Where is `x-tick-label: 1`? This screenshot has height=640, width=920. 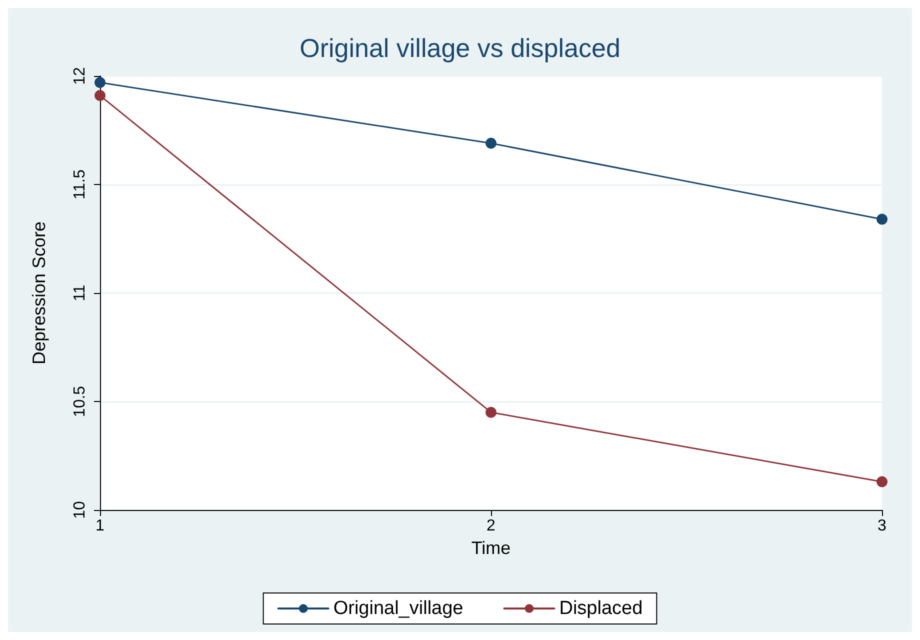
x-tick-label: 1 is located at coordinates (100, 526).